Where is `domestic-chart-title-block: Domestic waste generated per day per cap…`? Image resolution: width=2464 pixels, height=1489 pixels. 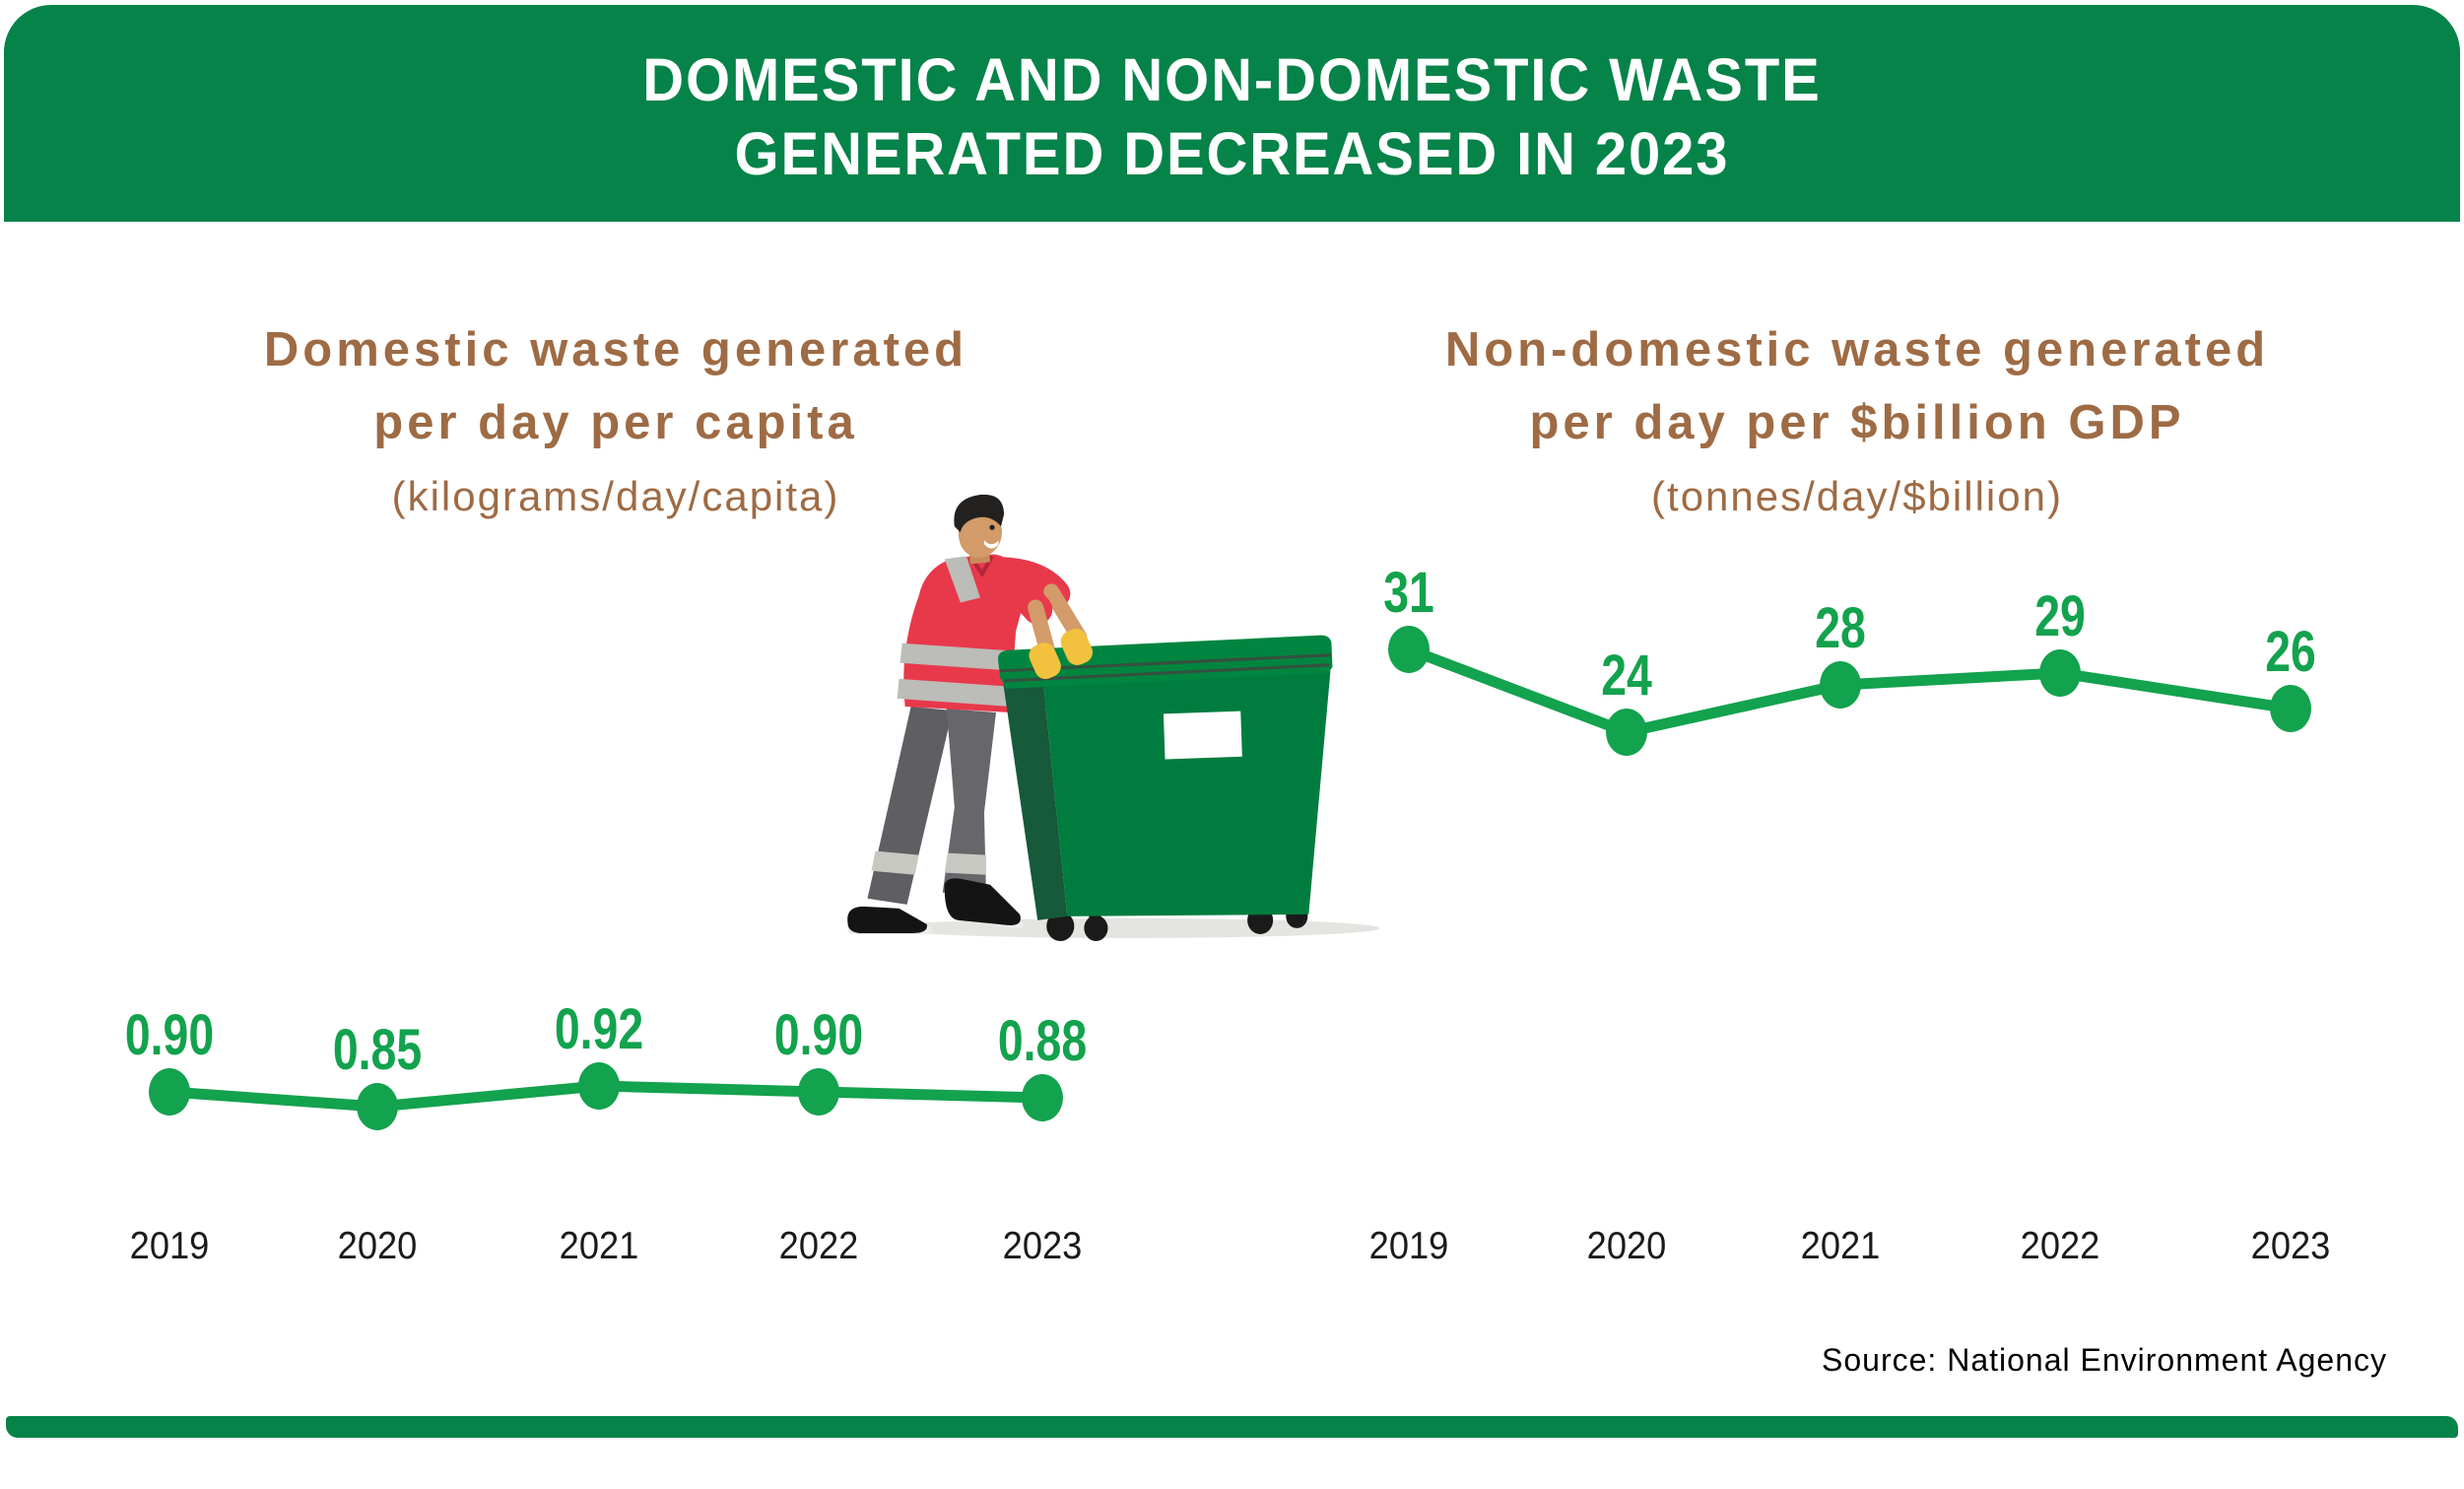 domestic-chart-title-block: Domestic waste generated per day per cap… is located at coordinates (616, 420).